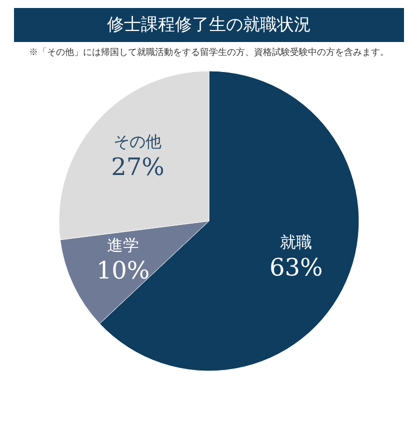 The width and height of the screenshot is (419, 427). What do you see at coordinates (296, 268) in the screenshot?
I see `data-label: 63%` at bounding box center [296, 268].